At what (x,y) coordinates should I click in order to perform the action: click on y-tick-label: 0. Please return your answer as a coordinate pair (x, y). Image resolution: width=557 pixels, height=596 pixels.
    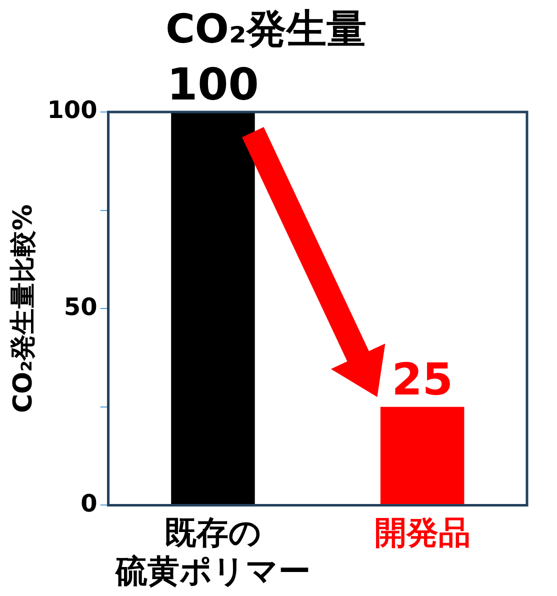
    Looking at the image, I should click on (89, 503).